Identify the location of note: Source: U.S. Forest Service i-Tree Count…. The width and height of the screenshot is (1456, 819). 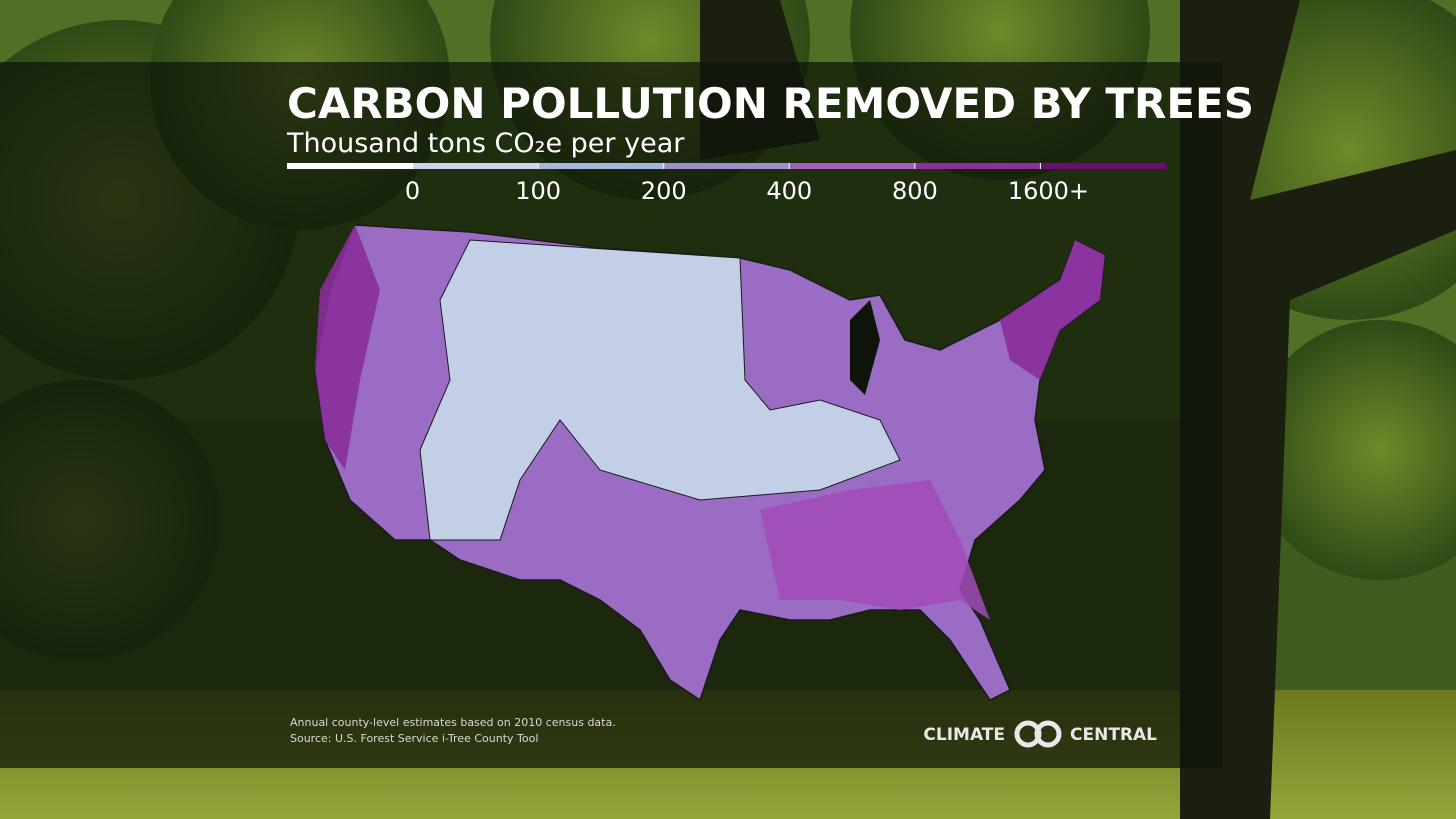
(414, 738).